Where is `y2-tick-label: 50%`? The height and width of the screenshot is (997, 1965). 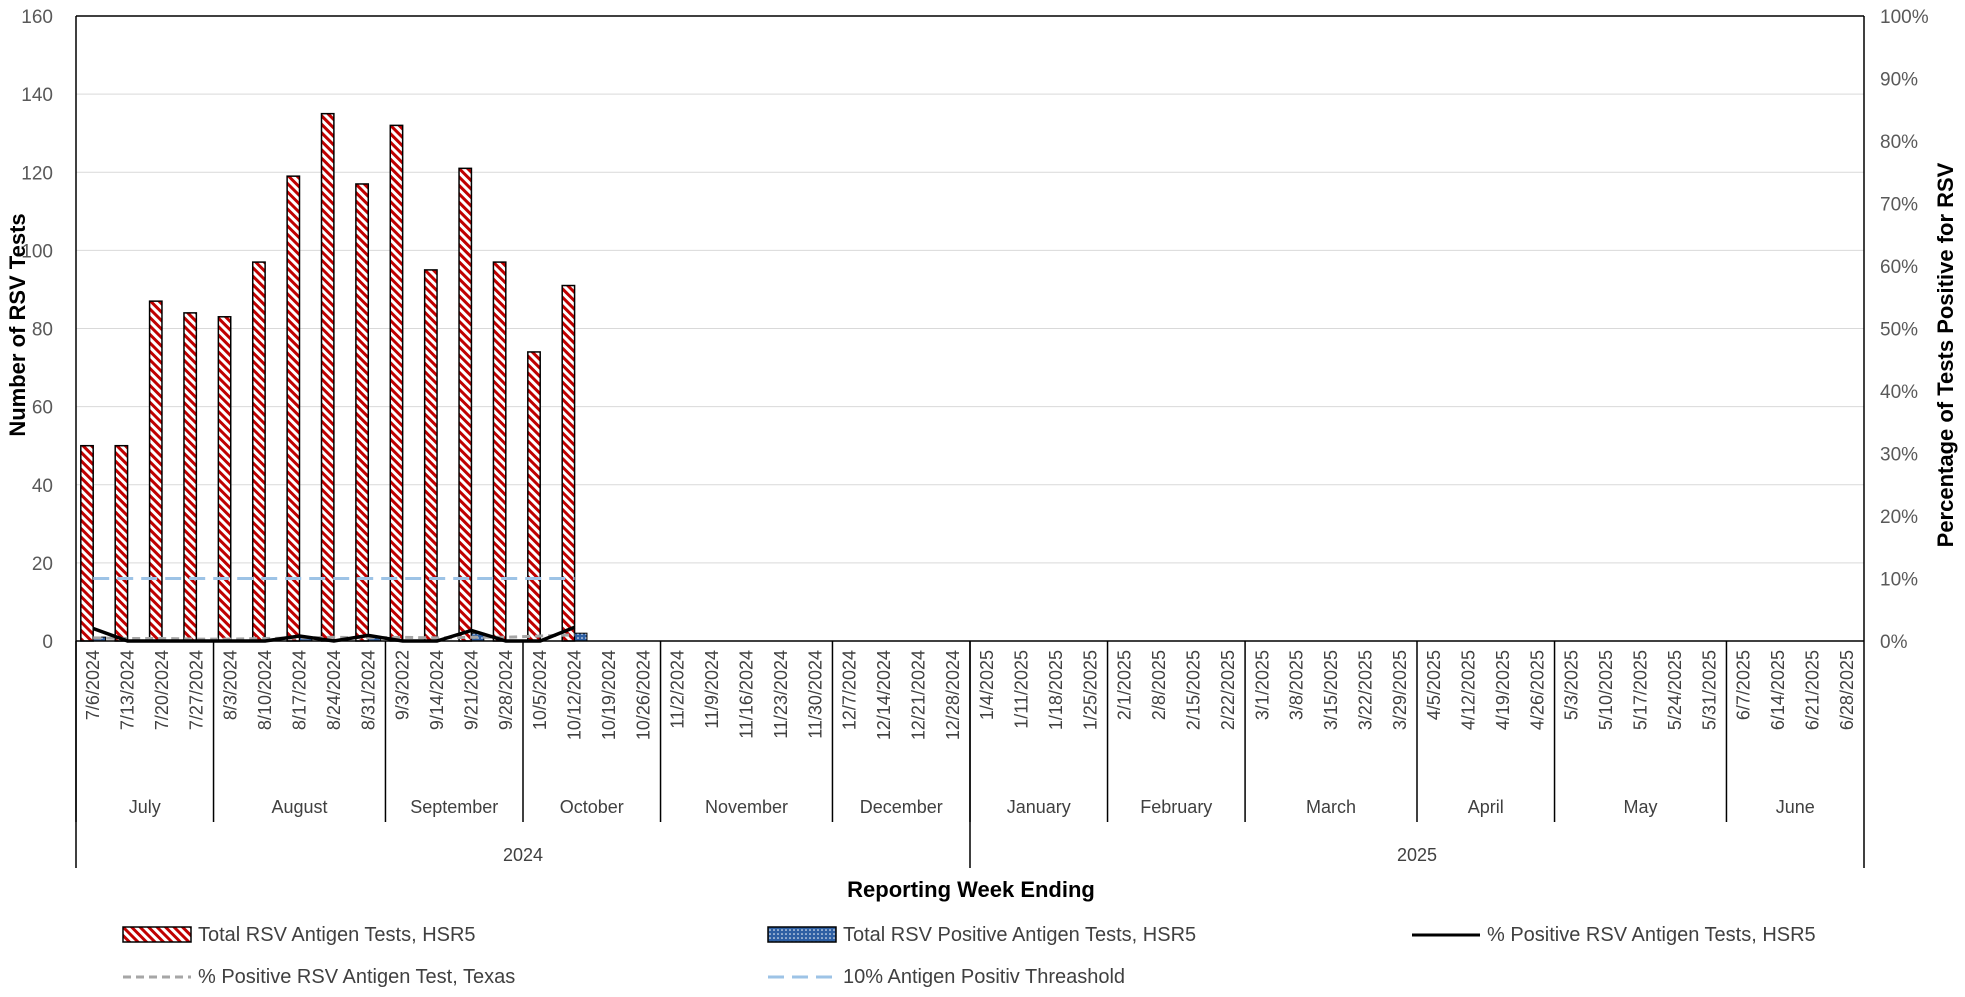
y2-tick-label: 50% is located at coordinates (1899, 330).